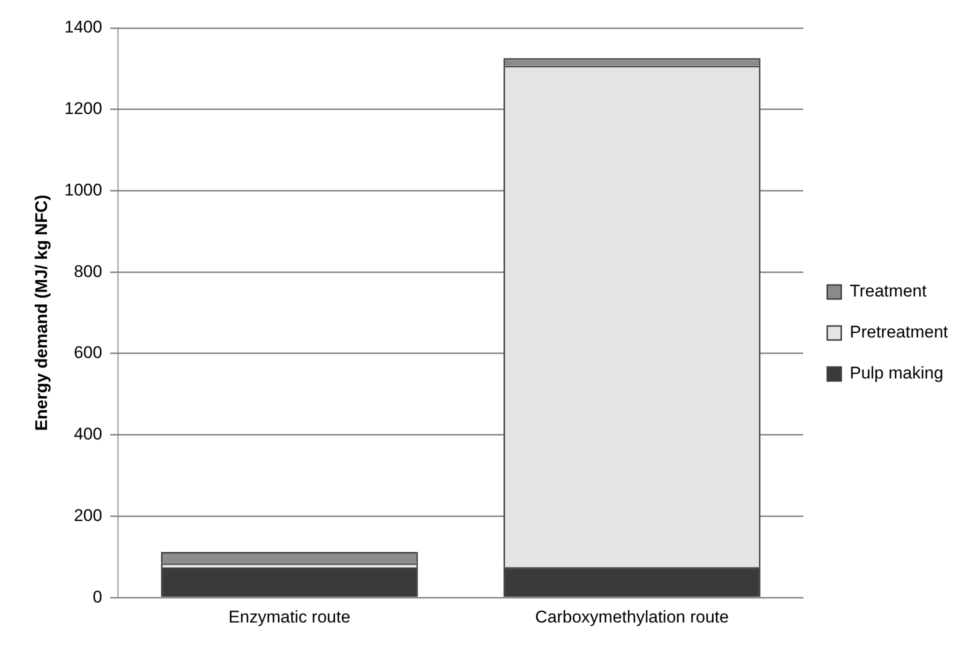 This screenshot has height=655, width=976. What do you see at coordinates (83, 27) in the screenshot?
I see `y-tick-label: 1400` at bounding box center [83, 27].